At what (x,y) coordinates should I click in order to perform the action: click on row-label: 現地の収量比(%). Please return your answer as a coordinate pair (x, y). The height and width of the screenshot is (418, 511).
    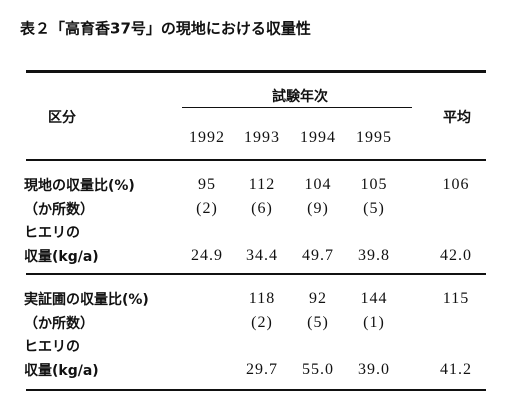
    Looking at the image, I should click on (79, 186).